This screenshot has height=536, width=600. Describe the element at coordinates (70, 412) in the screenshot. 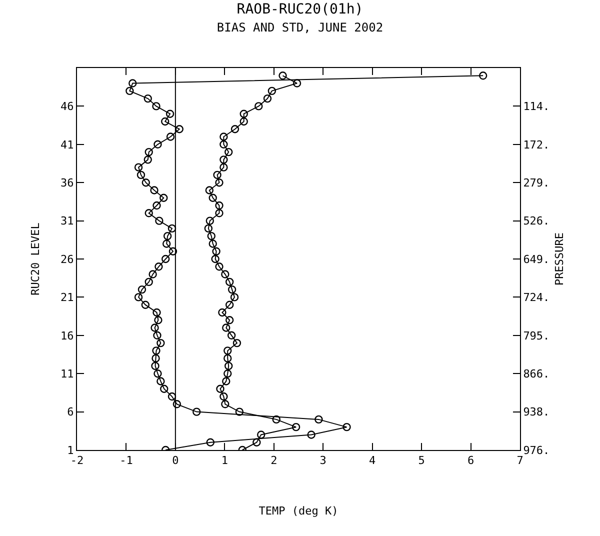

I see `y-tick-label: 6` at that location.